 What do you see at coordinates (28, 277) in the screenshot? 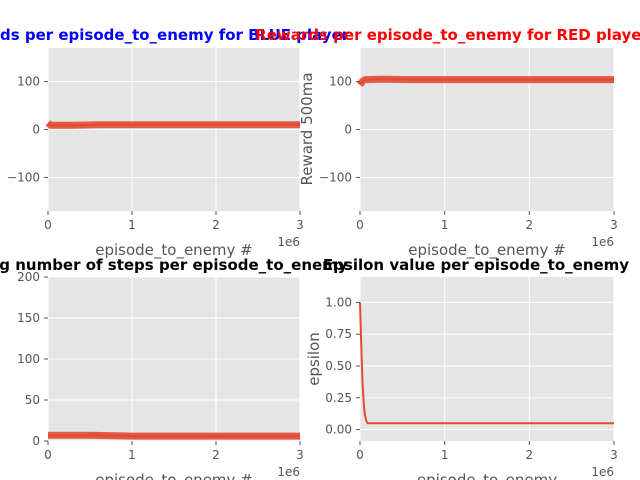
I see `y-tick-label: 200` at bounding box center [28, 277].